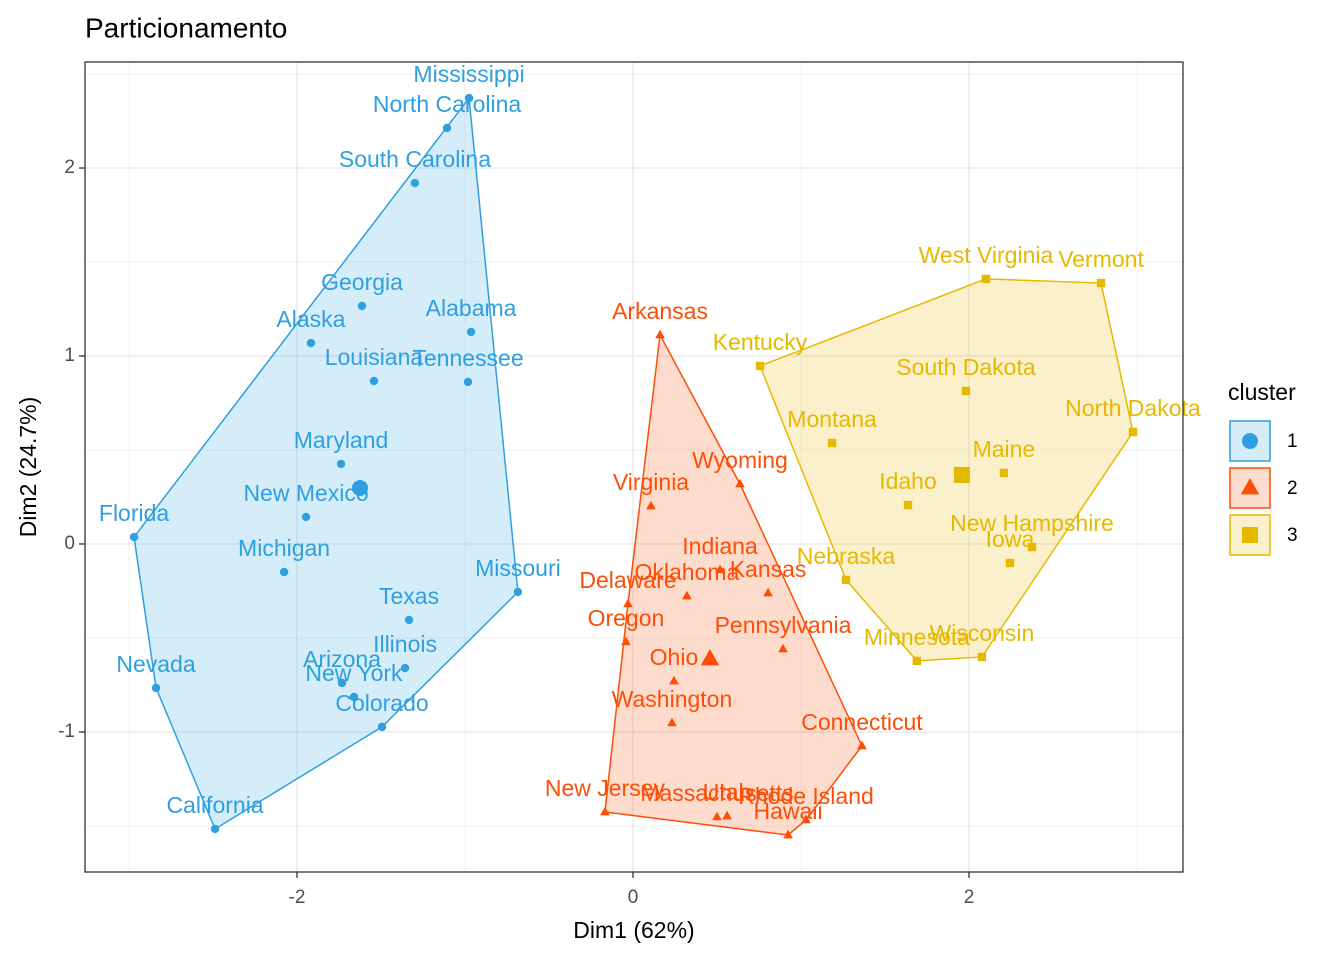 The height and width of the screenshot is (960, 1344). Describe the element at coordinates (155, 664) in the screenshot. I see `point-label: Nevada` at that location.